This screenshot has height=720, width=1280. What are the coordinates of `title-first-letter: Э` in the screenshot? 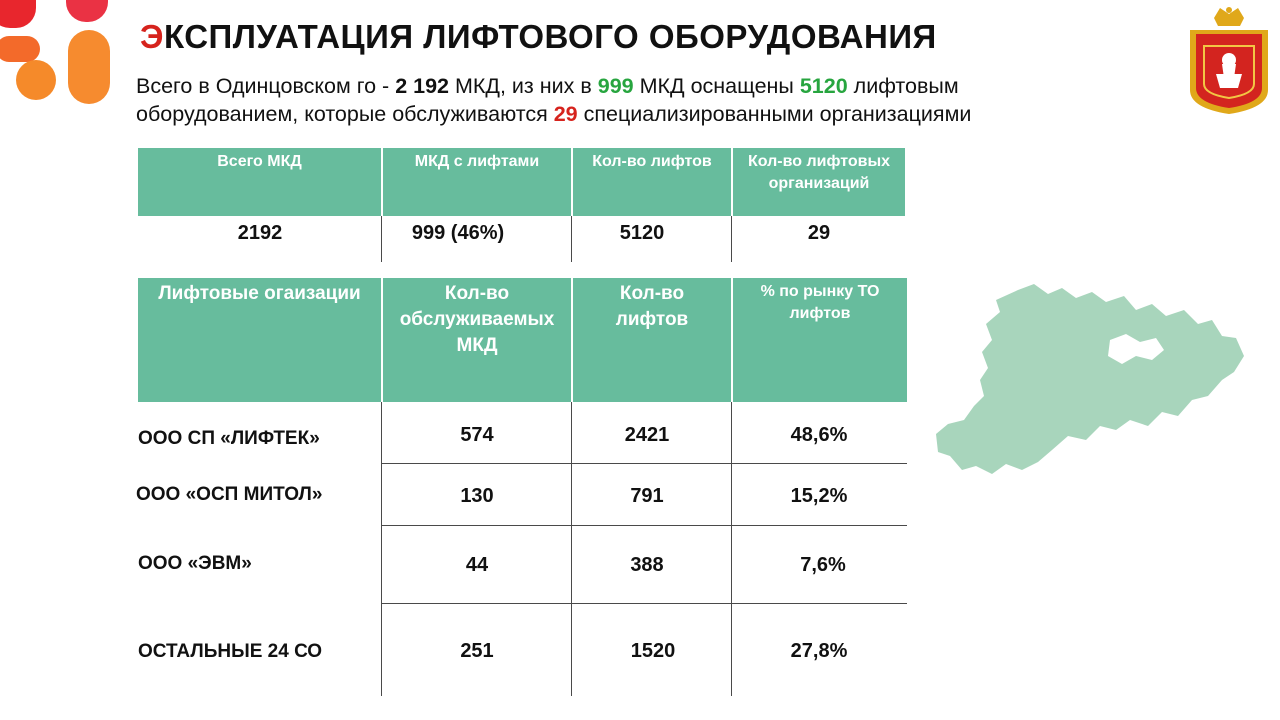 It's located at (152, 36).